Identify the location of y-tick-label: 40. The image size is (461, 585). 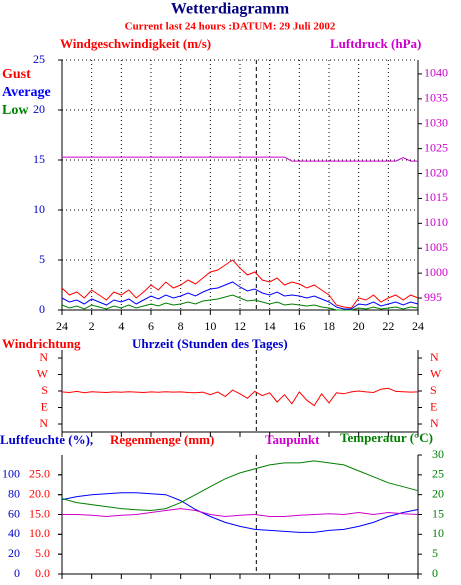
(14, 533).